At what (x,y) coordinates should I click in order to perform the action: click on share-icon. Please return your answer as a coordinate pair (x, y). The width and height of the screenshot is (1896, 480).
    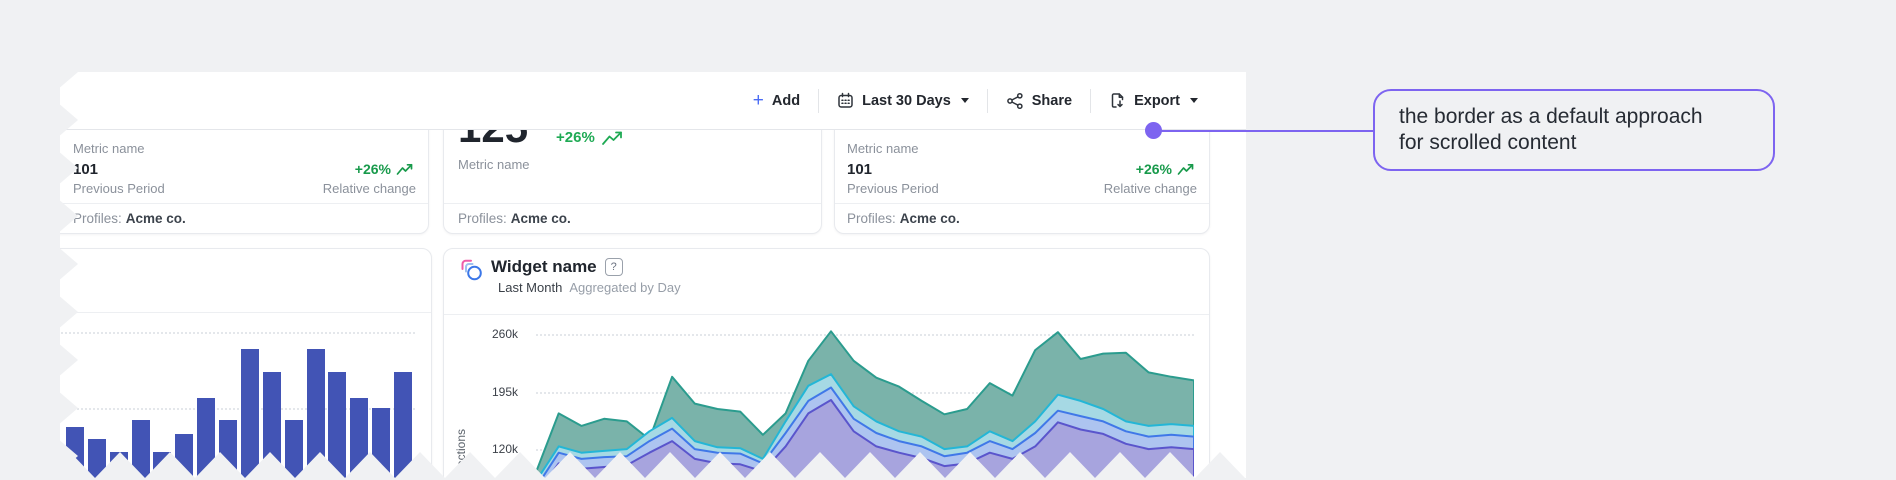
    Looking at the image, I should click on (1015, 101).